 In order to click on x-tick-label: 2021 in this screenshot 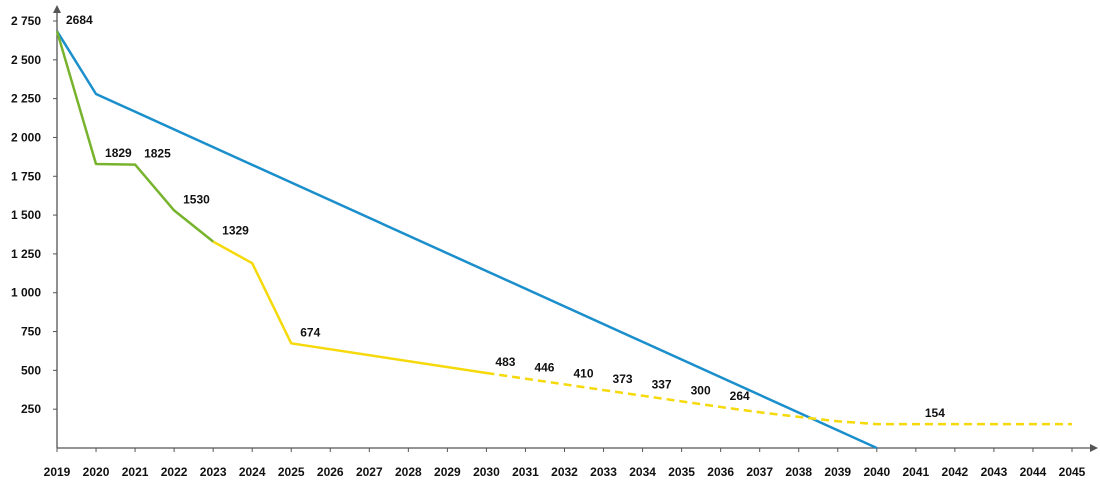, I will do `click(135, 472)`.